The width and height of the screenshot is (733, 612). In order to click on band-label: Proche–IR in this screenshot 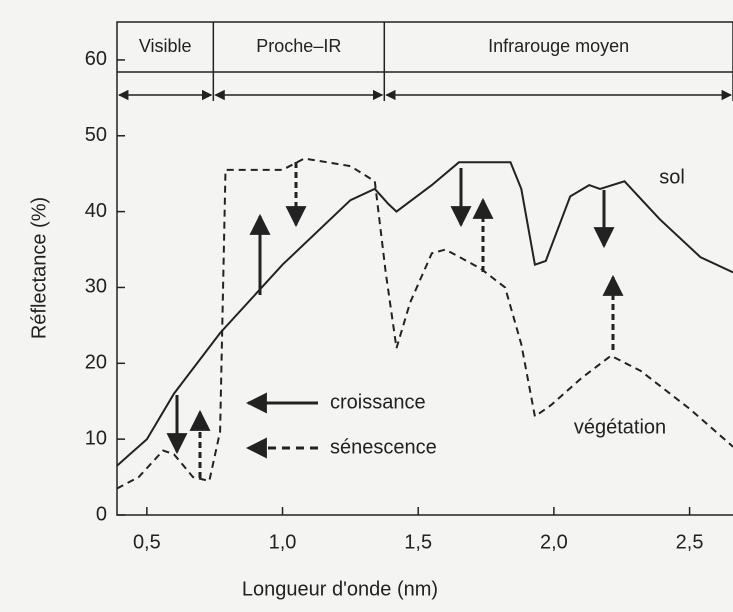, I will do `click(298, 46)`.